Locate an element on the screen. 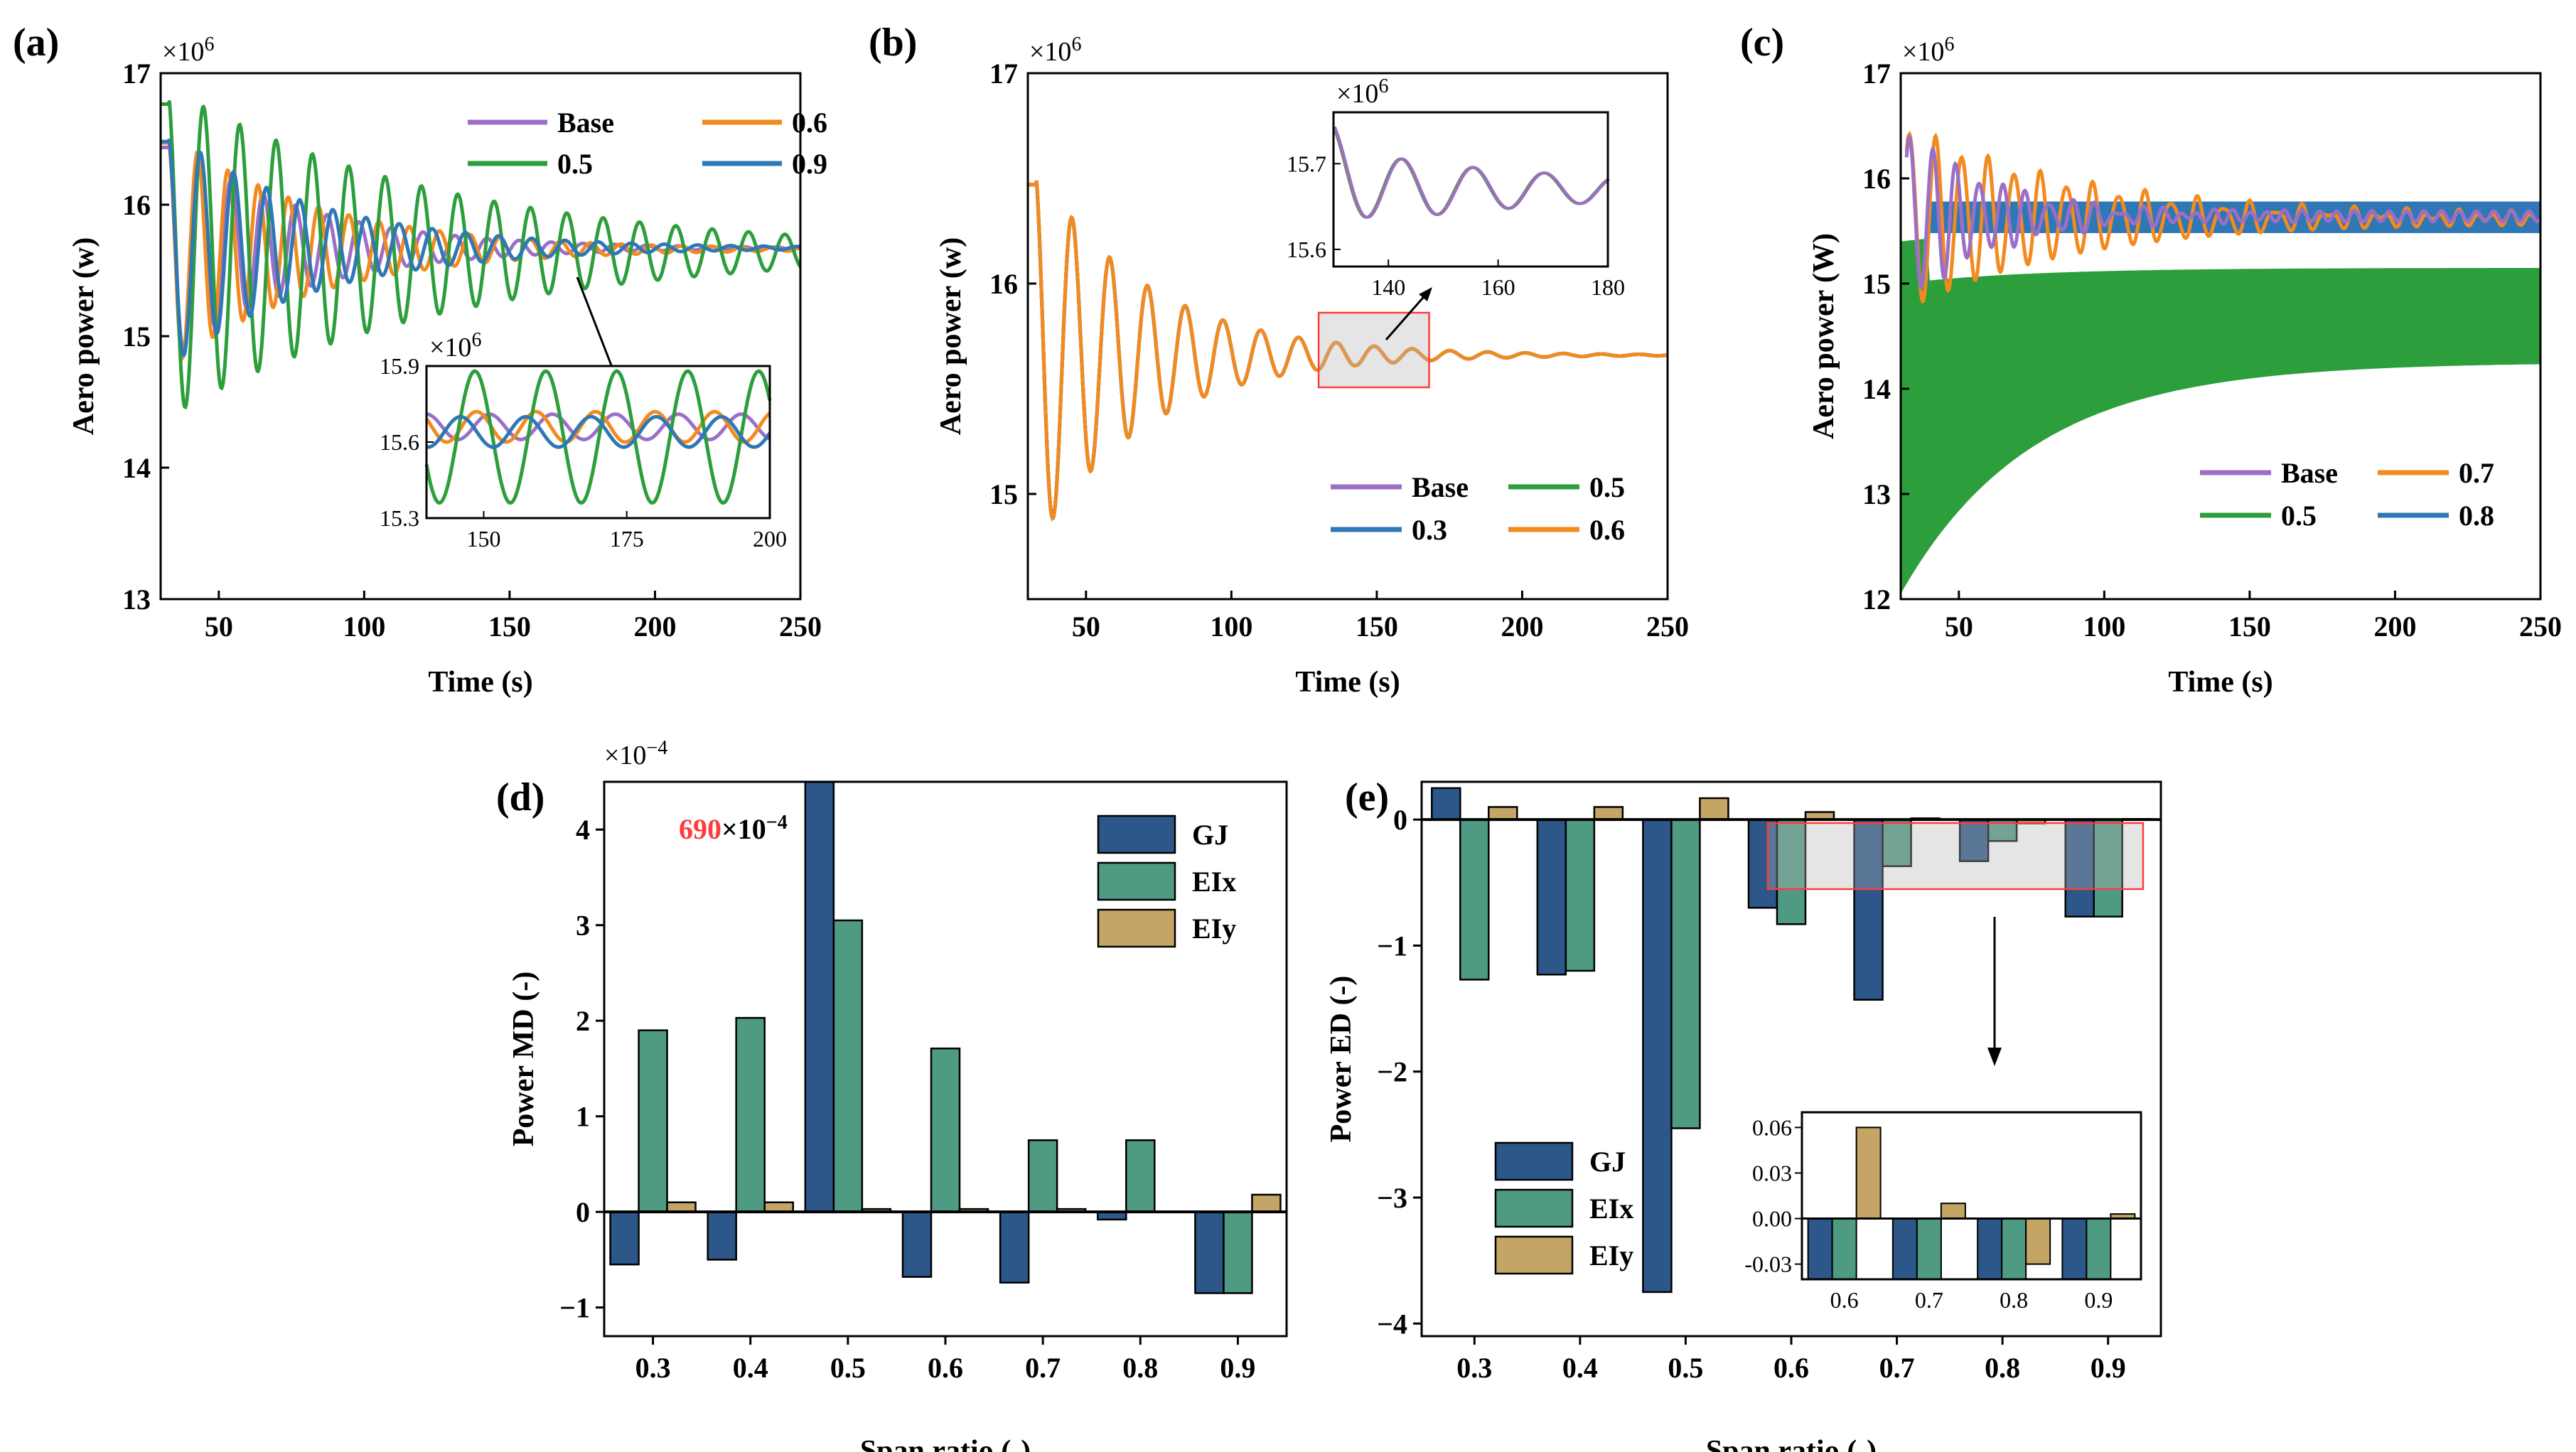 This screenshot has width=2576, height=1452. series-line-base is located at coordinates (2223, 212).